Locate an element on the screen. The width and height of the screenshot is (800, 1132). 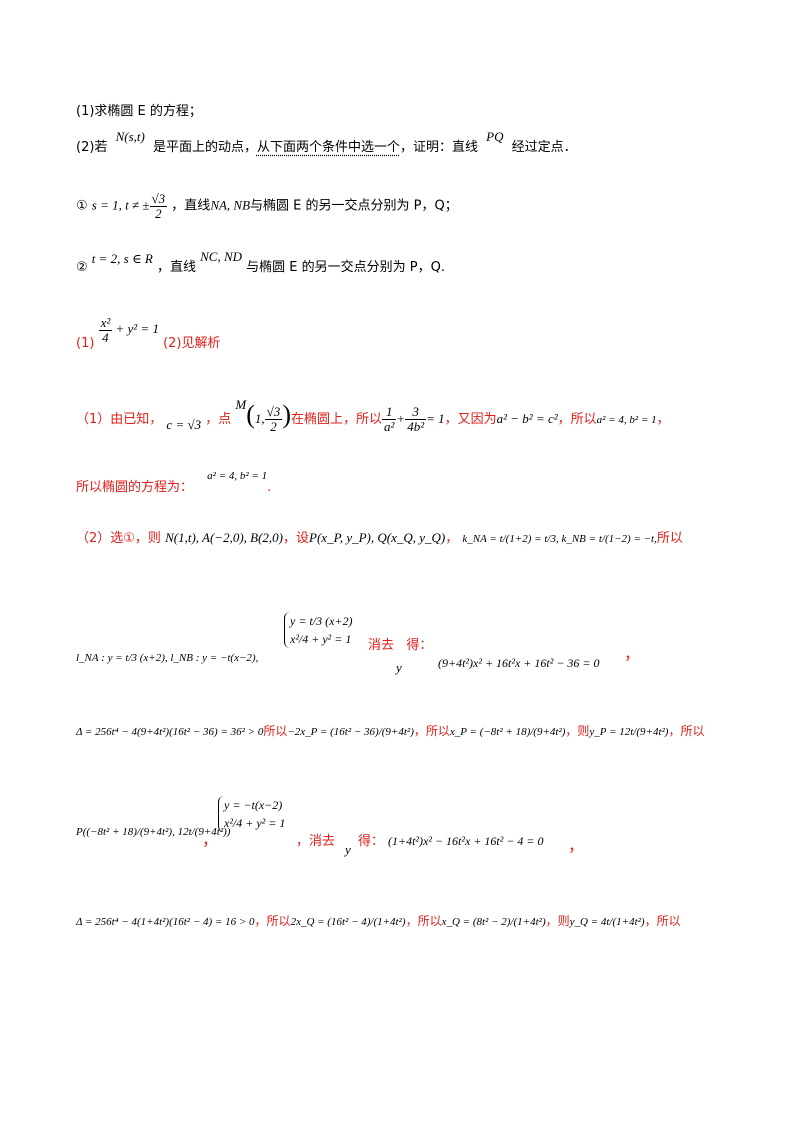
s1-point-m-x: 1, is located at coordinates (259, 418).